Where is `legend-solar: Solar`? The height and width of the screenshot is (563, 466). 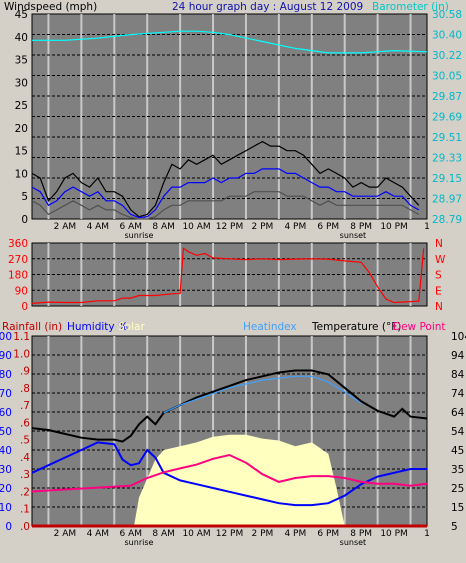 legend-solar: Solar is located at coordinates (131, 327).